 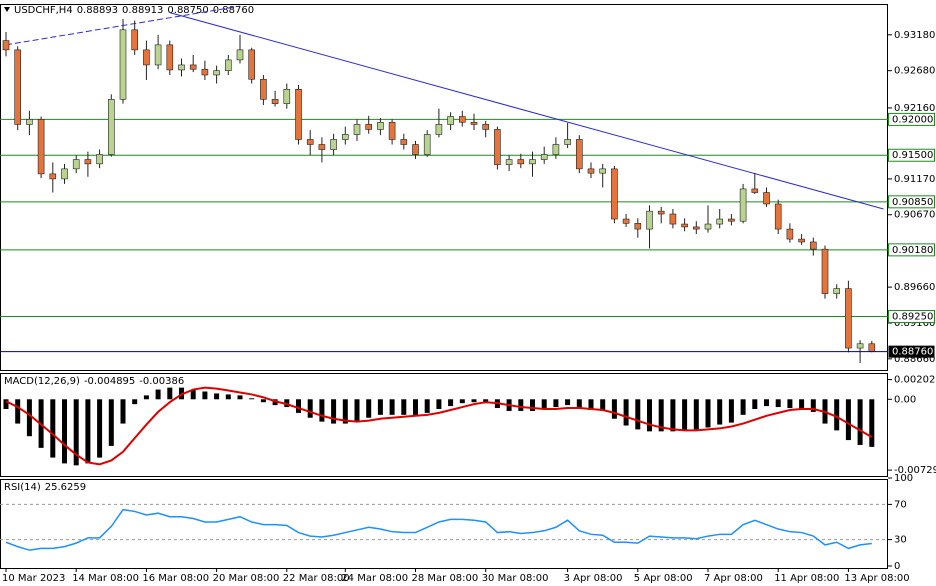 I want to click on y-tick-label: 30, so click(x=900, y=540).